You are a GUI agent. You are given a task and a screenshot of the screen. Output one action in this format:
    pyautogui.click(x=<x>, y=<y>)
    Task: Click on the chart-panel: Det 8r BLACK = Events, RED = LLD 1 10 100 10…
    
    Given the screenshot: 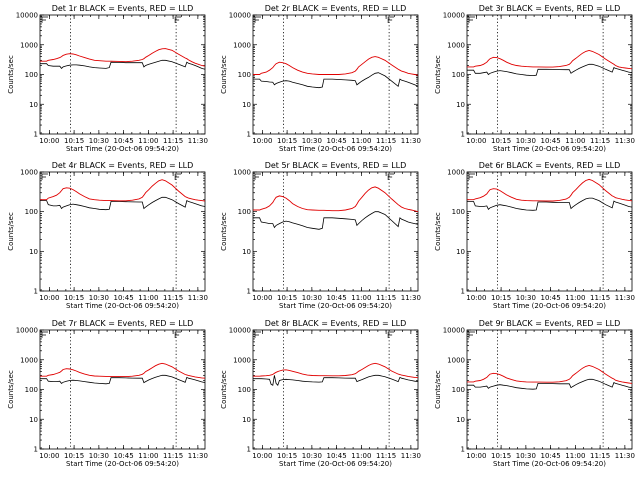 What is the action you would take?
    pyautogui.click(x=320, y=393)
    